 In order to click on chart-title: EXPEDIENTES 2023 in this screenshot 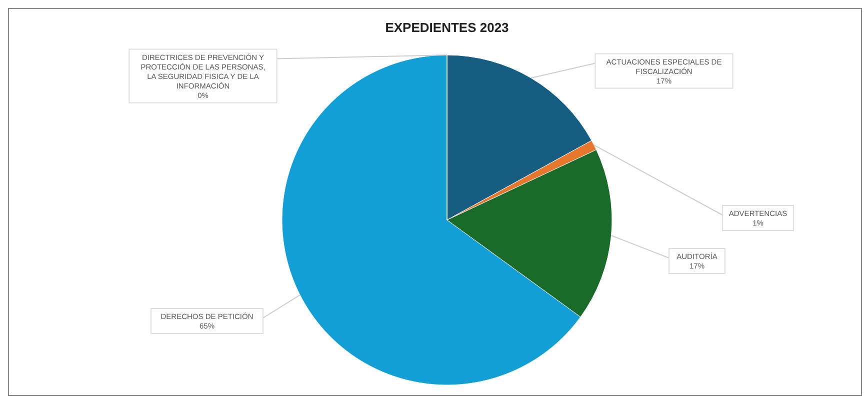, I will do `click(447, 27)`.